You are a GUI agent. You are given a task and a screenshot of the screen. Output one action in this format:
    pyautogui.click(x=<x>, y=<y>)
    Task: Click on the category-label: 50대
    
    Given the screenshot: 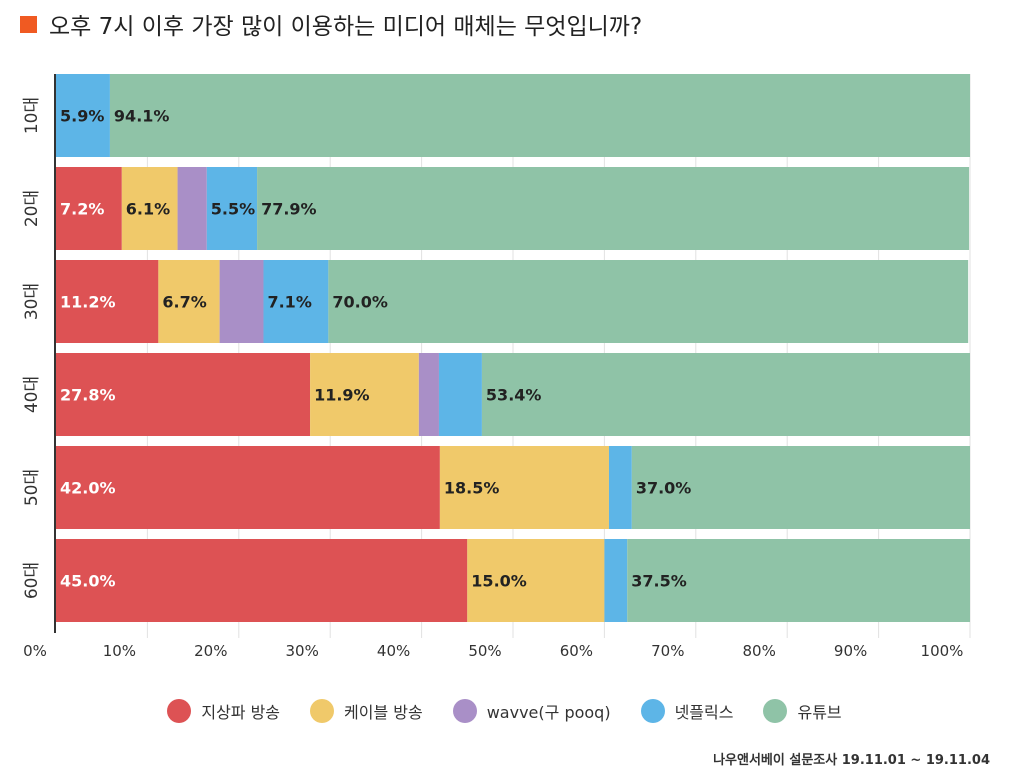 What is the action you would take?
    pyautogui.click(x=32, y=487)
    